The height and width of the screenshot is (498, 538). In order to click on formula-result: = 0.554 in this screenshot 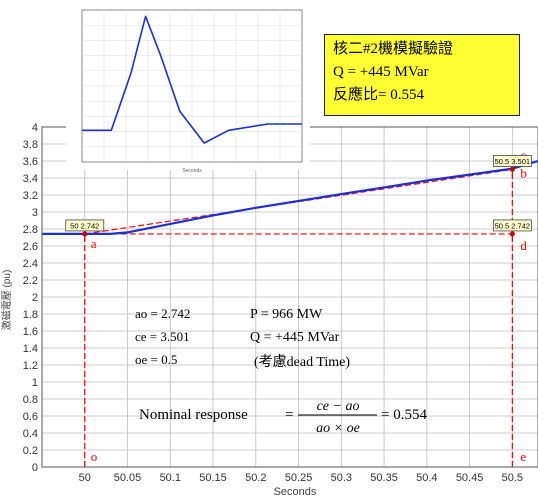, I will do `click(404, 415)`.